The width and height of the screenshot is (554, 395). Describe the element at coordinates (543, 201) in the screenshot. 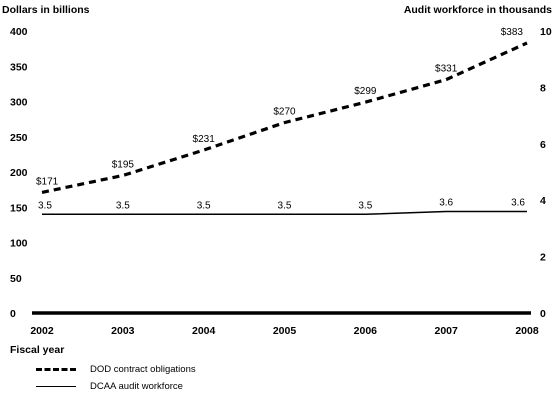

I see `y-right-tick-label: 4` at that location.